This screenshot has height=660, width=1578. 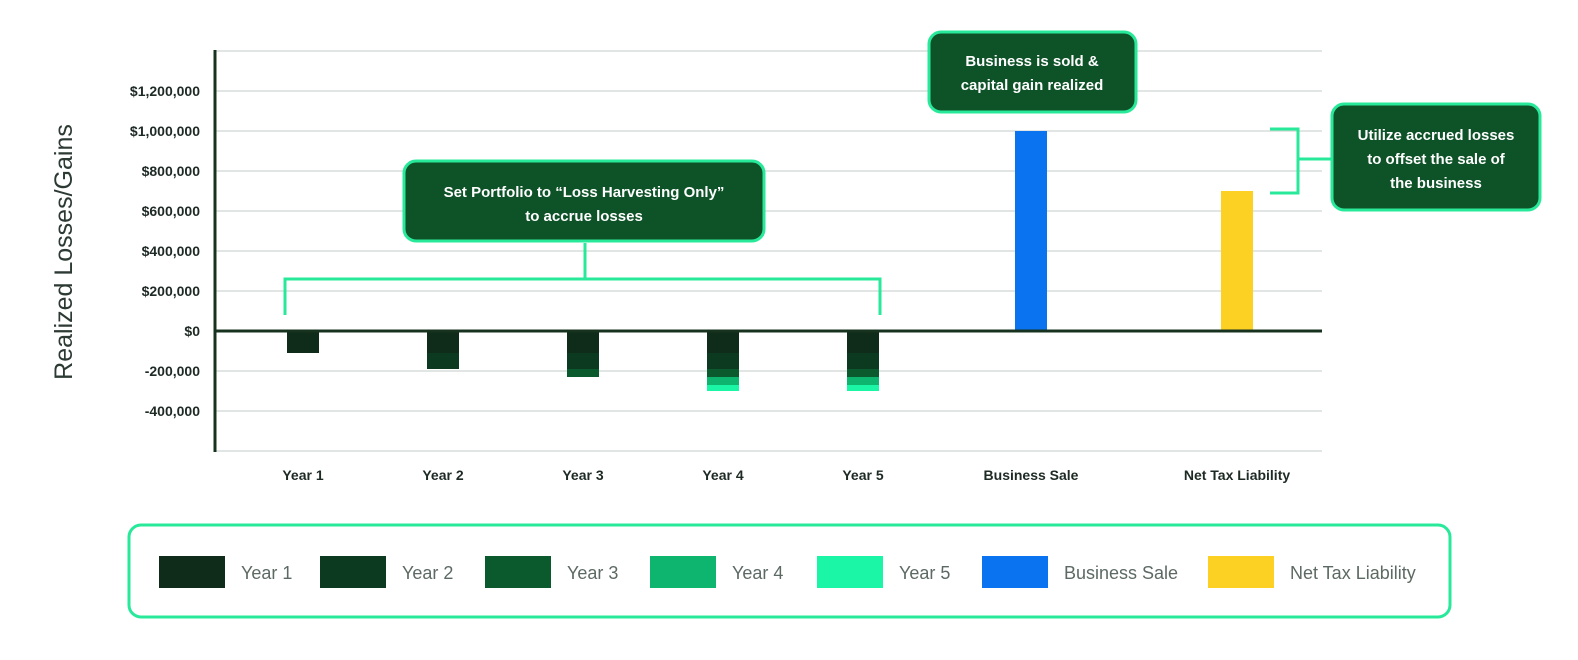 I want to click on legend-label-year-5: Year 5, so click(x=924, y=573).